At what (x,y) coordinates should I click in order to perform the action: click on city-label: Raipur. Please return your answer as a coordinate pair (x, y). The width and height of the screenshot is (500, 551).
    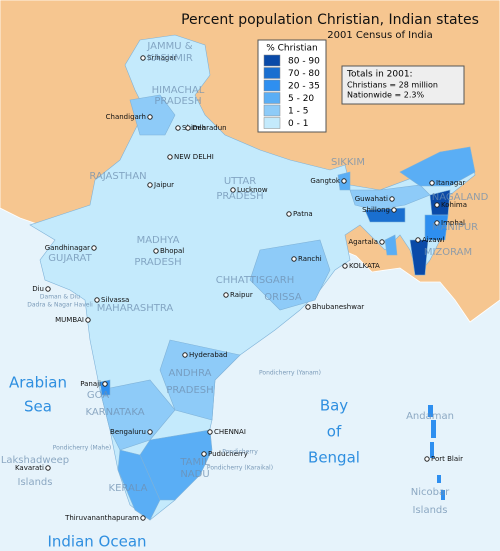
    Looking at the image, I should click on (241, 295).